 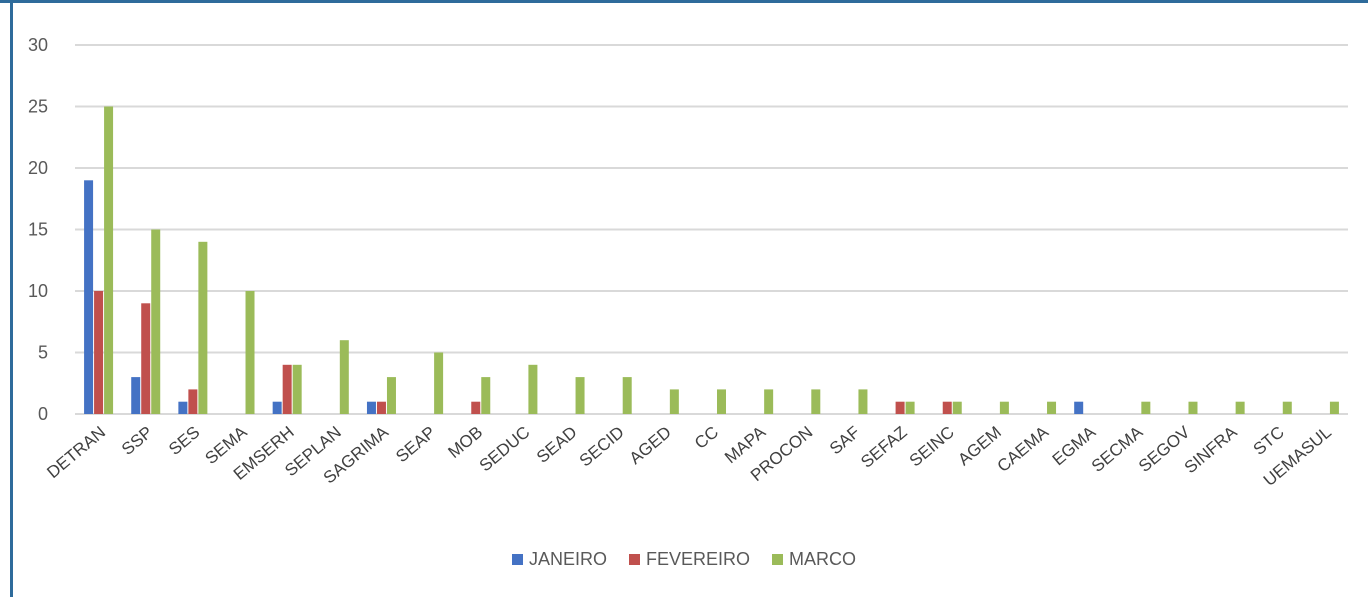 I want to click on y-tick-label: 5, so click(x=43, y=353).